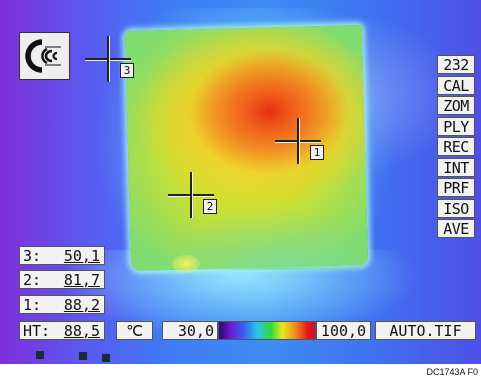 This screenshot has height=381, width=481. I want to click on menu-int: INT, so click(456, 167).